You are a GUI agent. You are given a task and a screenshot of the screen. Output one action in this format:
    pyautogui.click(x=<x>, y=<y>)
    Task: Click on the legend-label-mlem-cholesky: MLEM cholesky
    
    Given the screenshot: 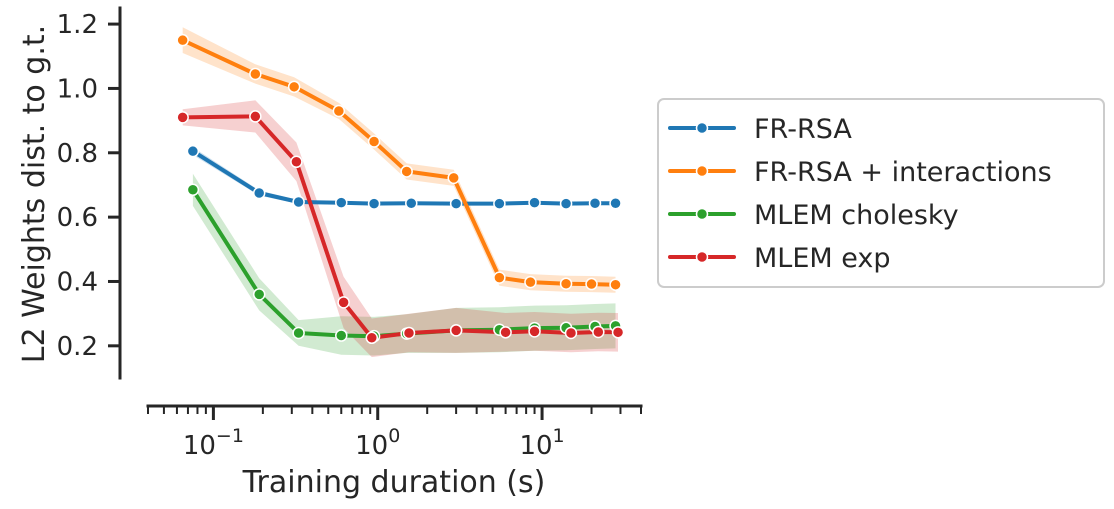 What is the action you would take?
    pyautogui.click(x=856, y=215)
    